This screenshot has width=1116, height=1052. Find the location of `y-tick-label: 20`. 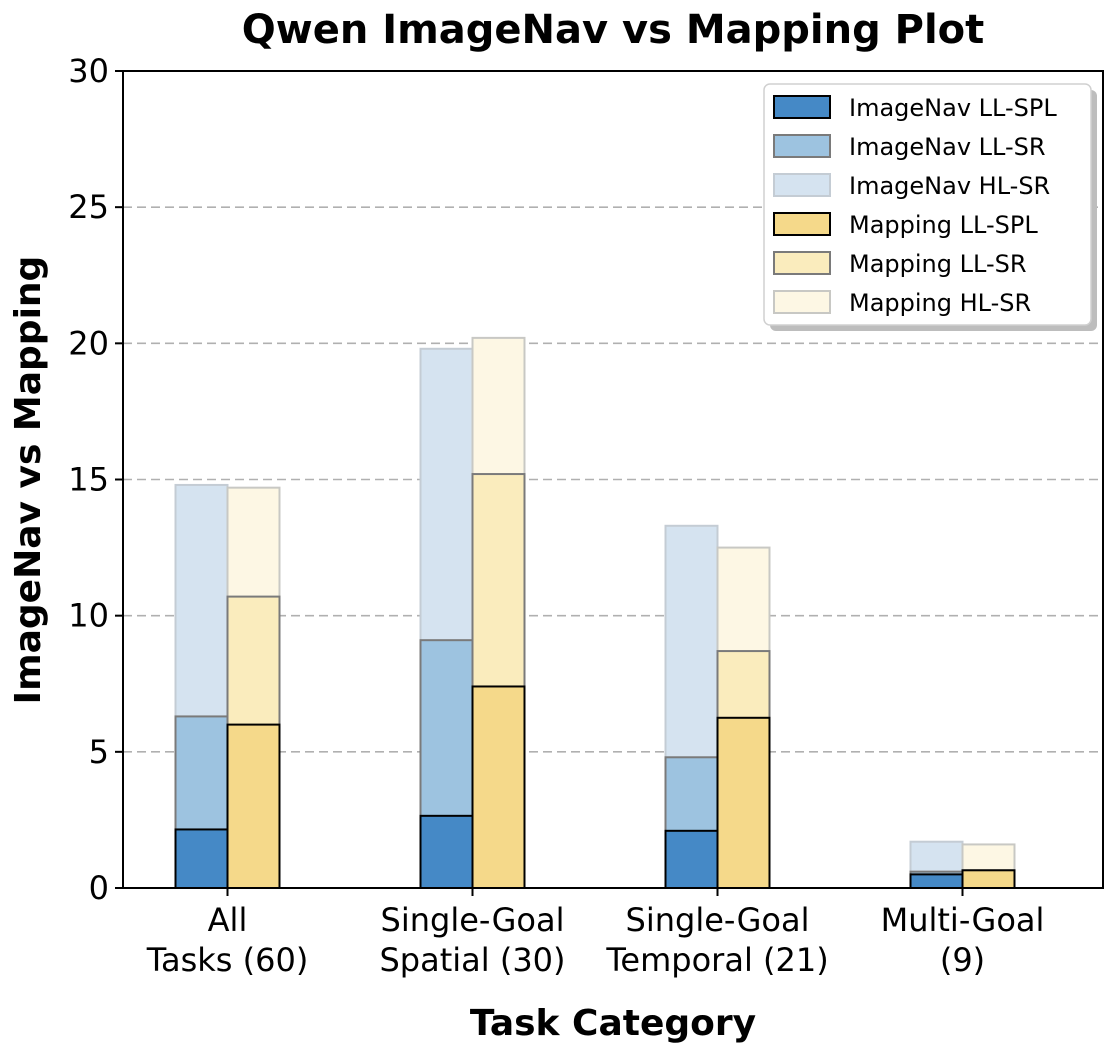

y-tick-label: 20 is located at coordinates (88, 343).